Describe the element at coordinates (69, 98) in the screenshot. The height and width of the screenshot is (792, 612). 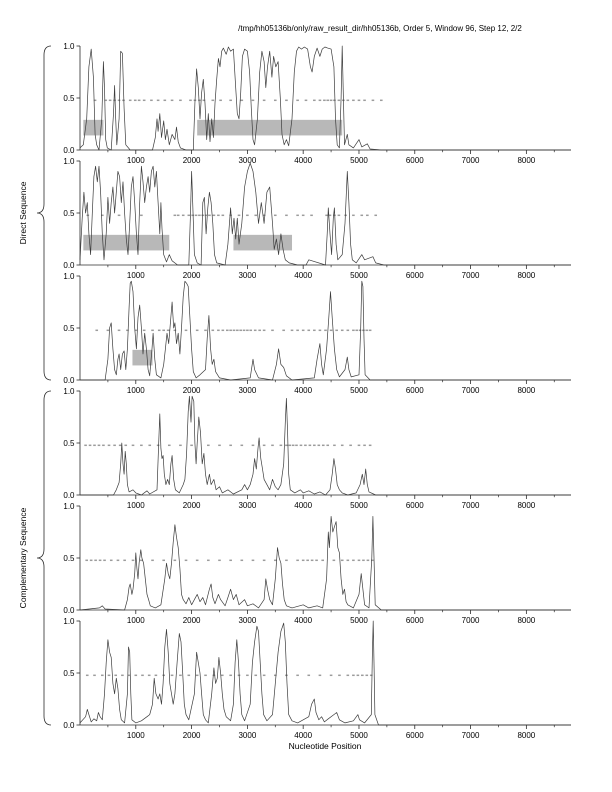
I see `y-tick-label: 0.5` at that location.